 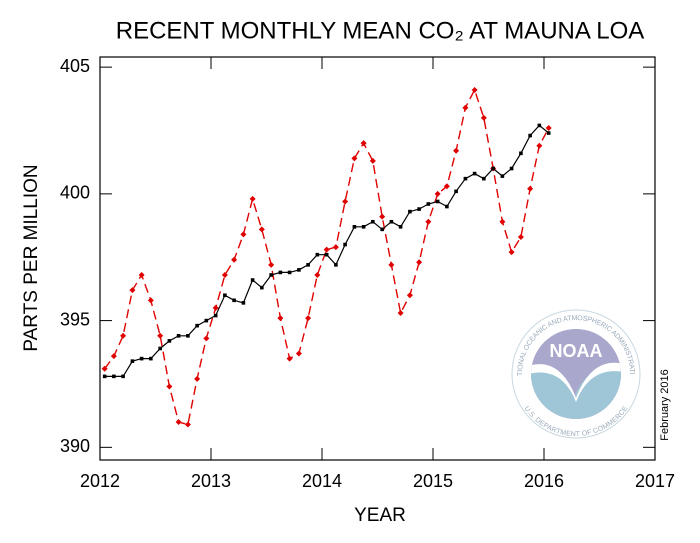 What do you see at coordinates (75, 446) in the screenshot?
I see `y-tick-label: 390` at bounding box center [75, 446].